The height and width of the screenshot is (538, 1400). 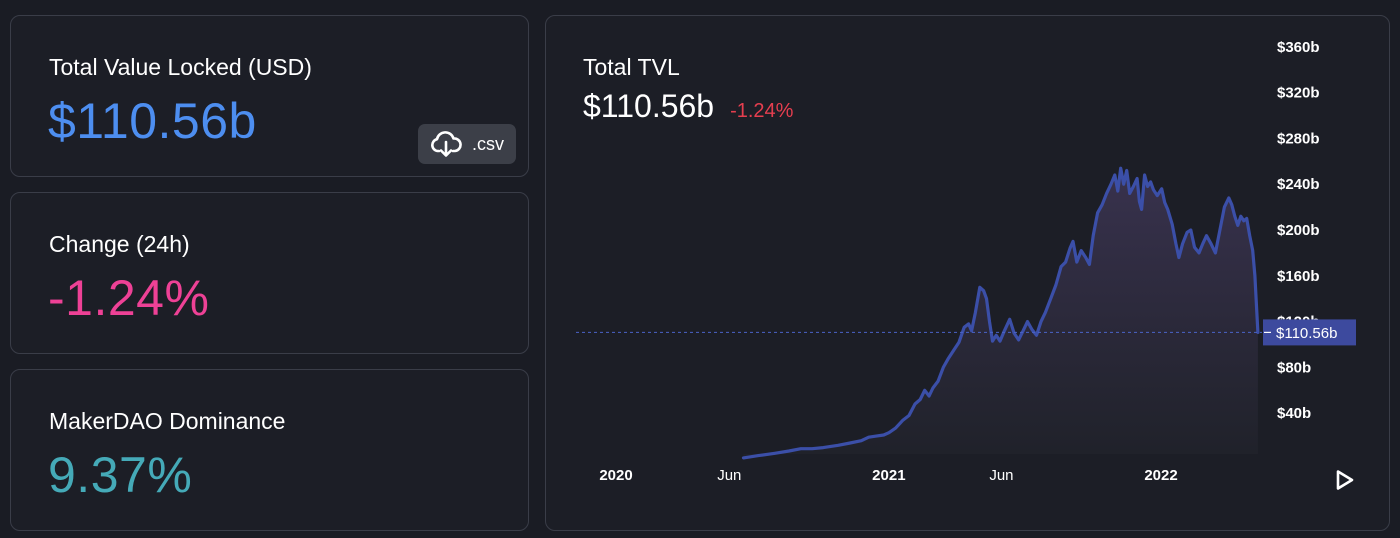 I want to click on dominance-value: 9.37%, so click(x=120, y=475).